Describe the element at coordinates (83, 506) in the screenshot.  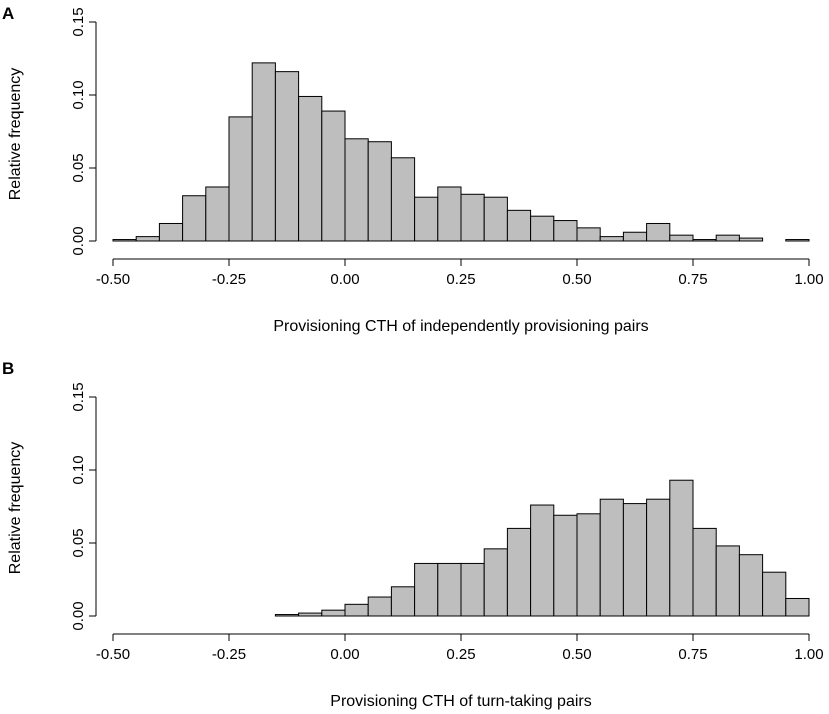
I see `y-axis-b: 0.00 0.05 0.10 0.15` at that location.